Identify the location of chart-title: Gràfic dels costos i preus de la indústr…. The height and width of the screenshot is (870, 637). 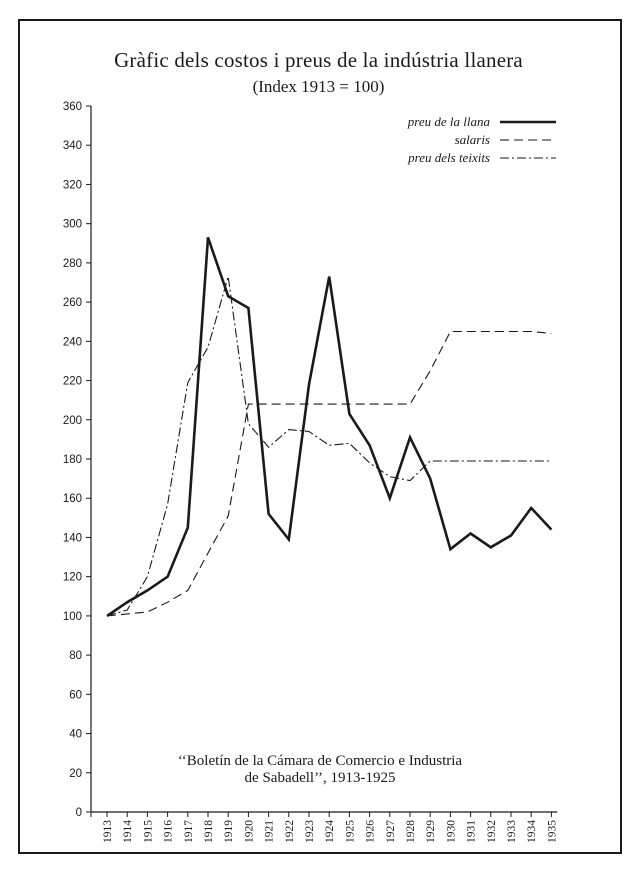
(318, 60).